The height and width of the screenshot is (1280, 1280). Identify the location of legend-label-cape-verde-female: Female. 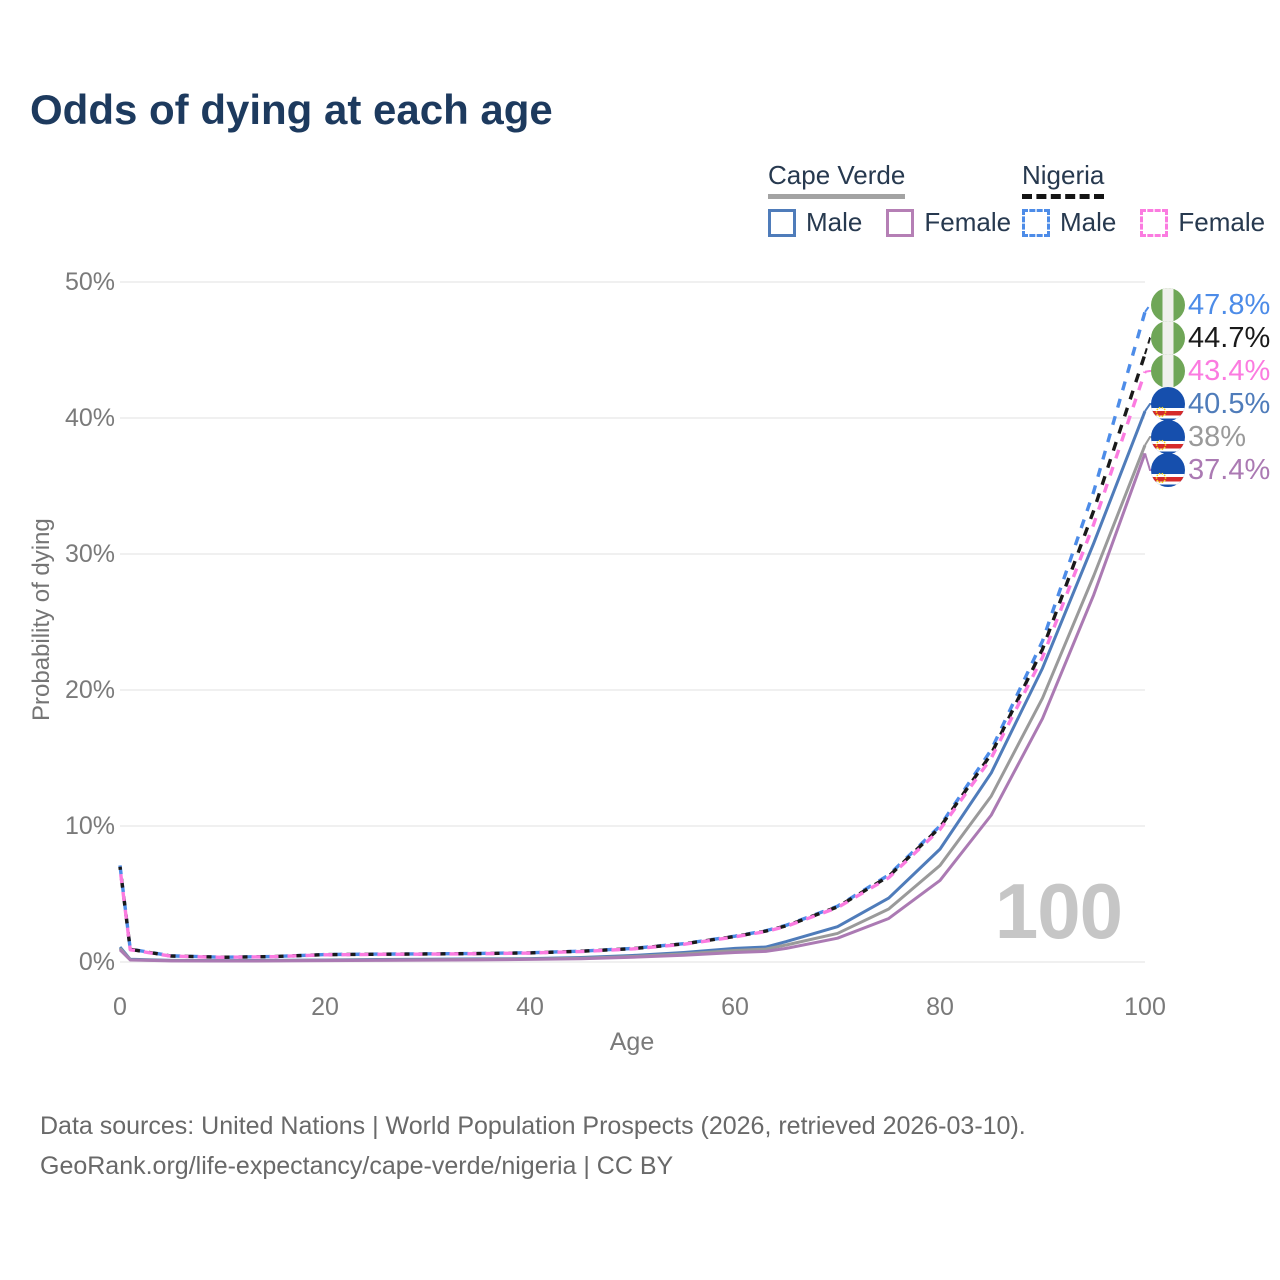
(968, 222).